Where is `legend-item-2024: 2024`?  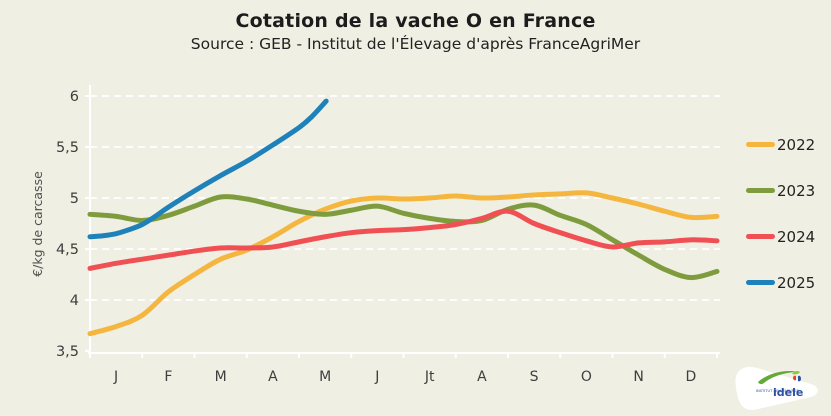 legend-item-2024: 2024 is located at coordinates (780, 236).